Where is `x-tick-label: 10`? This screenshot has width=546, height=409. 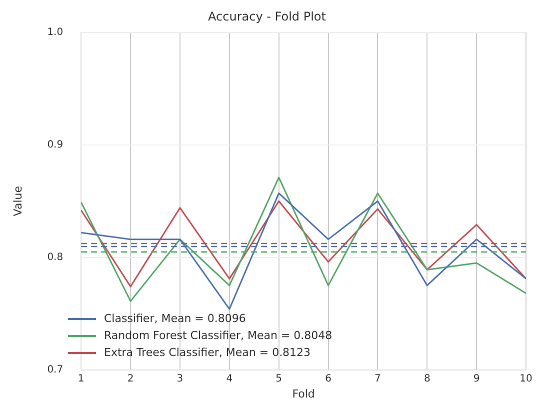
x-tick-label: 10 is located at coordinates (526, 378).